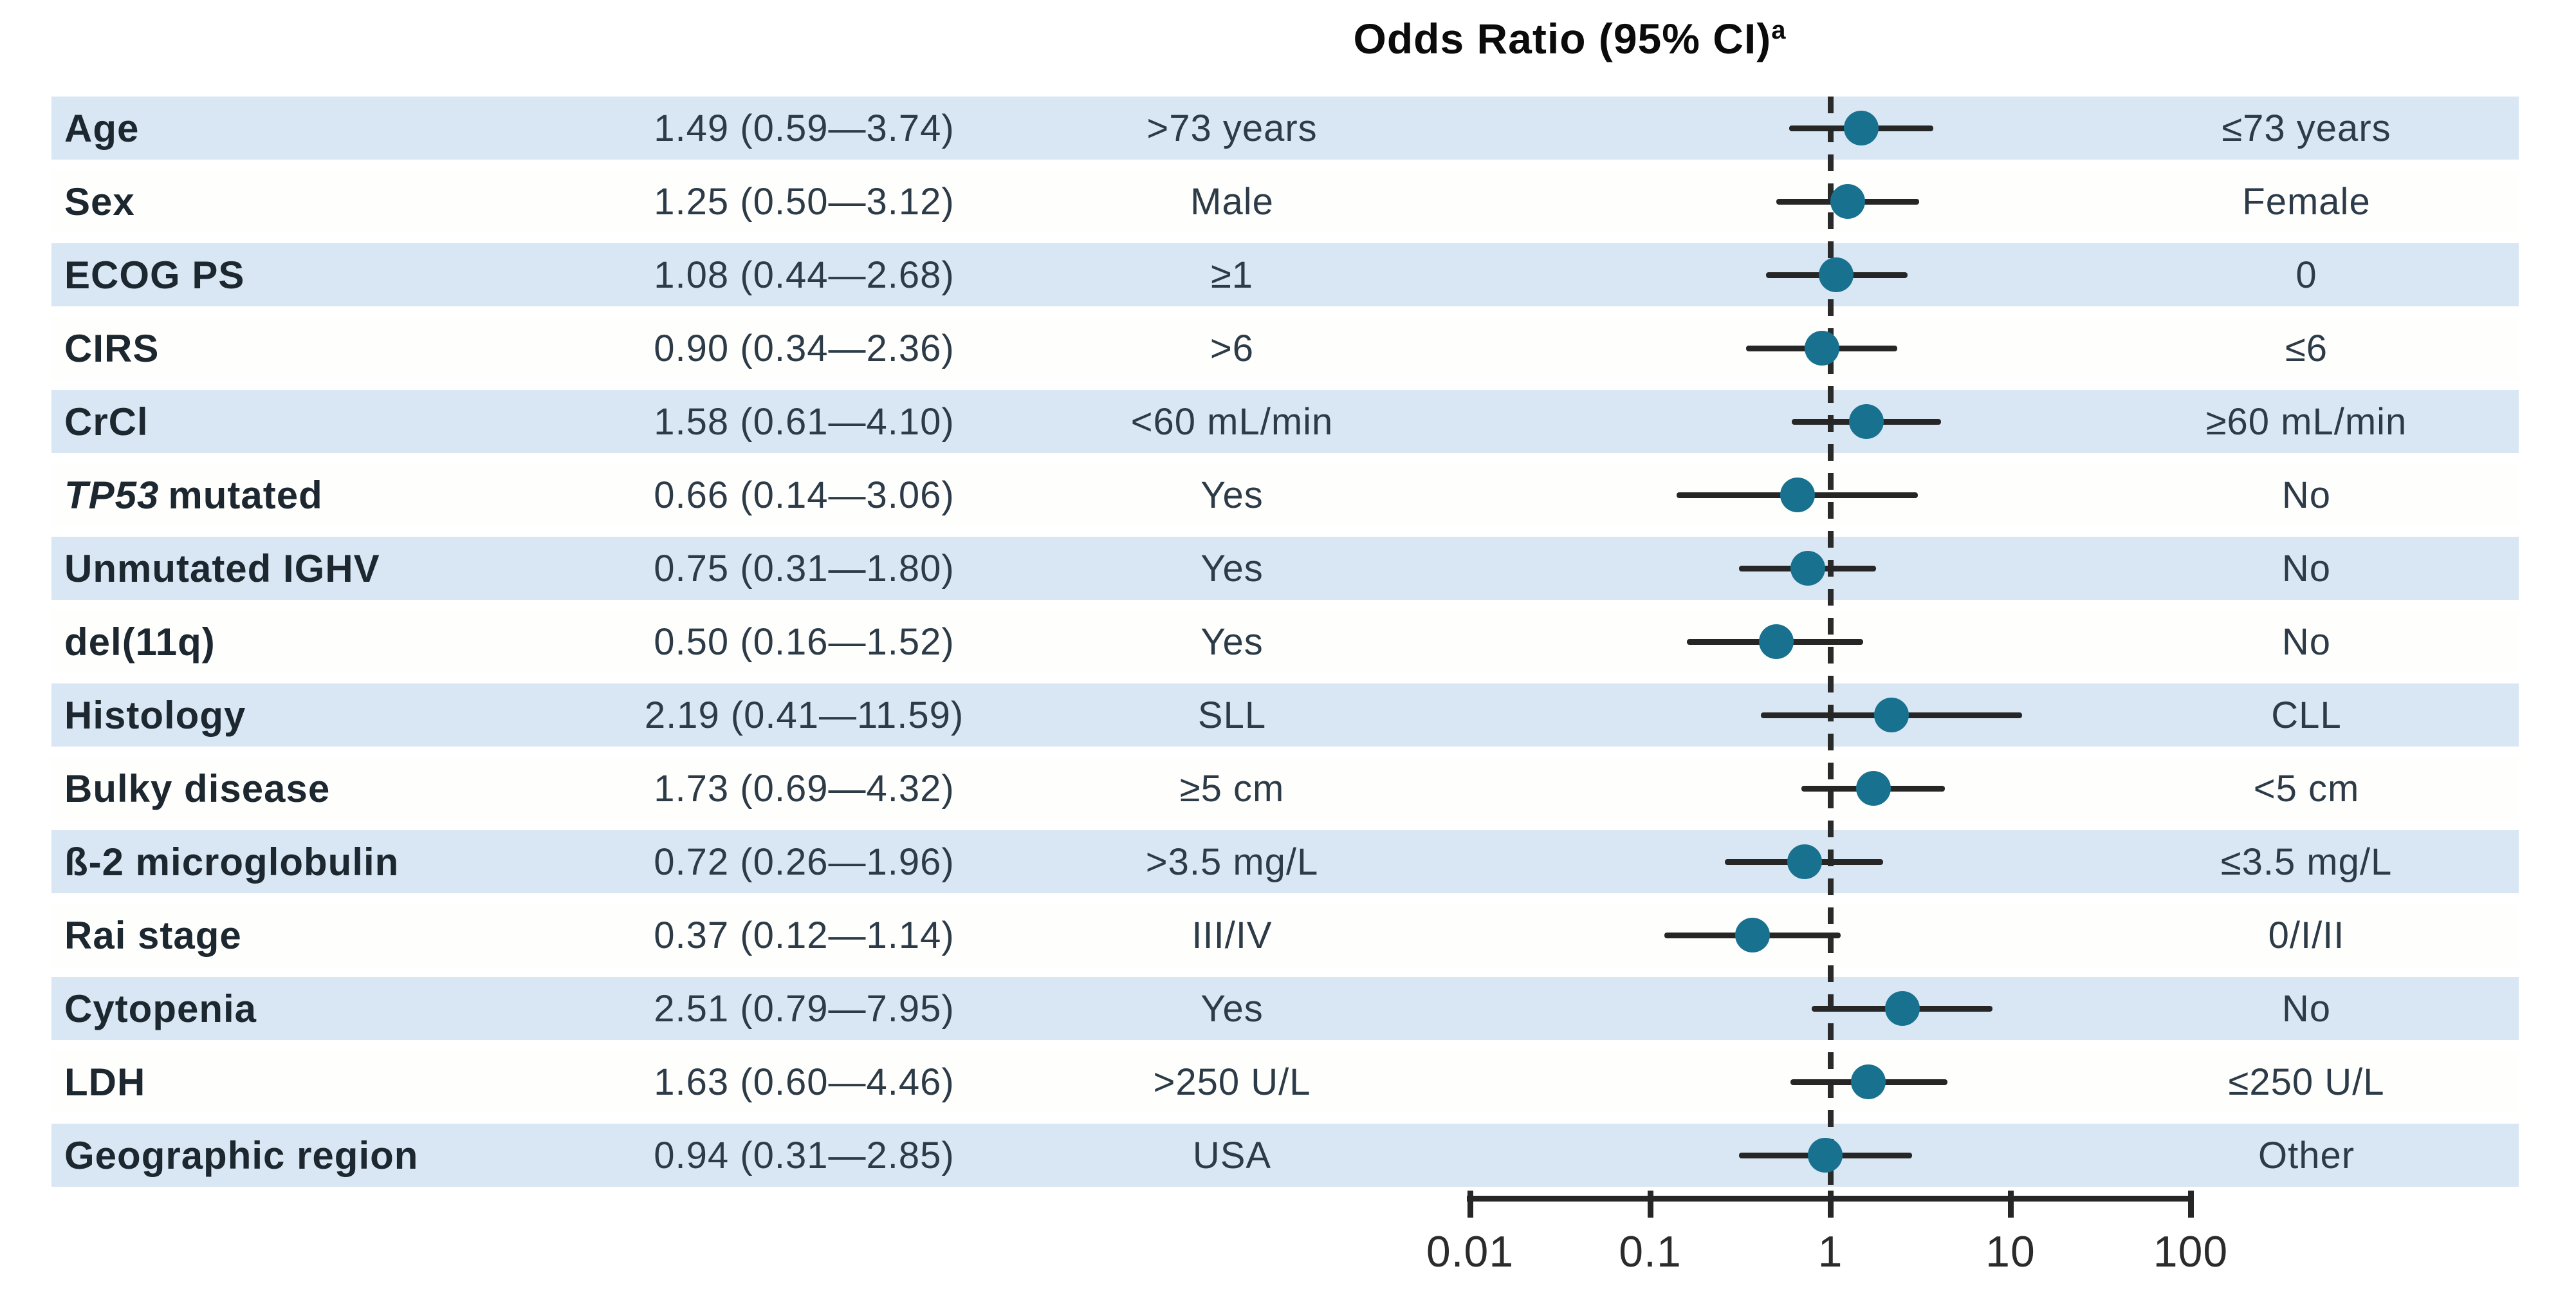 The width and height of the screenshot is (2576, 1300). I want to click on row-label: Rai stage, so click(353, 935).